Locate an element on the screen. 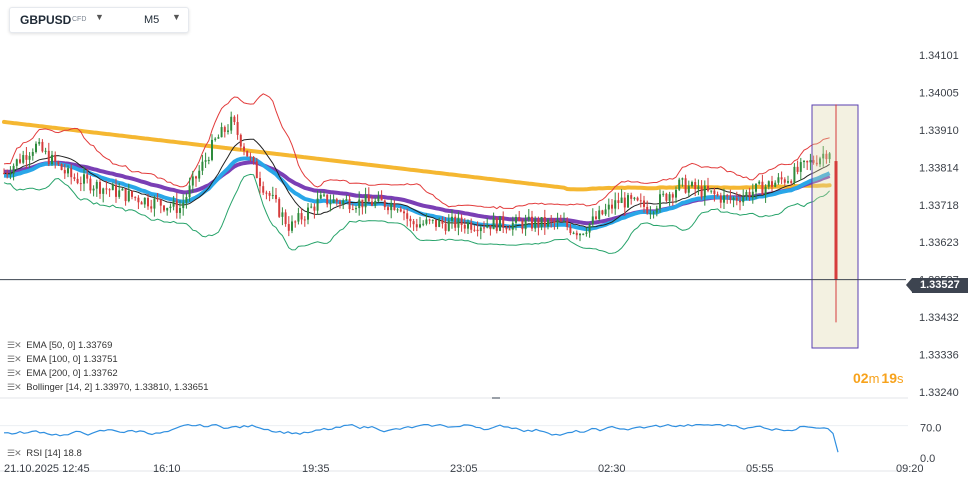 The height and width of the screenshot is (487, 980). time-tick-label: 02:30 is located at coordinates (612, 469).